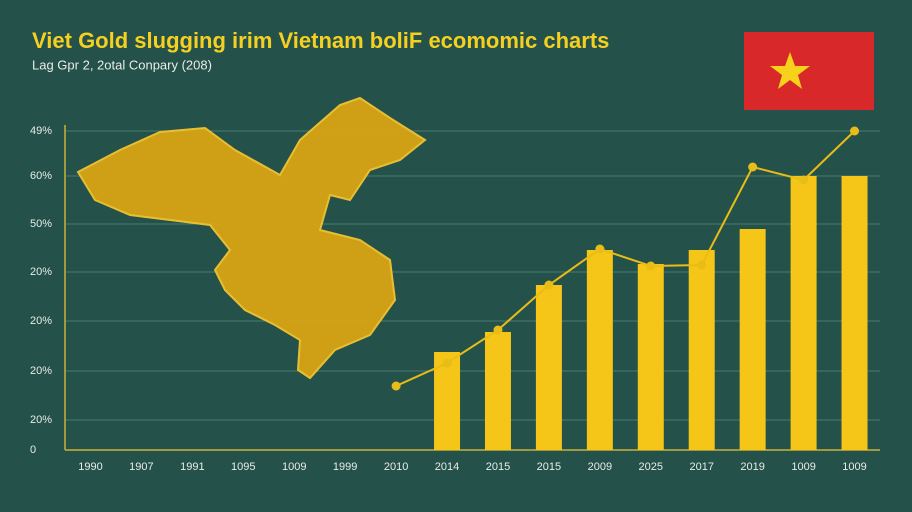 This screenshot has height=512, width=912. What do you see at coordinates (33, 450) in the screenshot?
I see `y-tick-label: 0` at bounding box center [33, 450].